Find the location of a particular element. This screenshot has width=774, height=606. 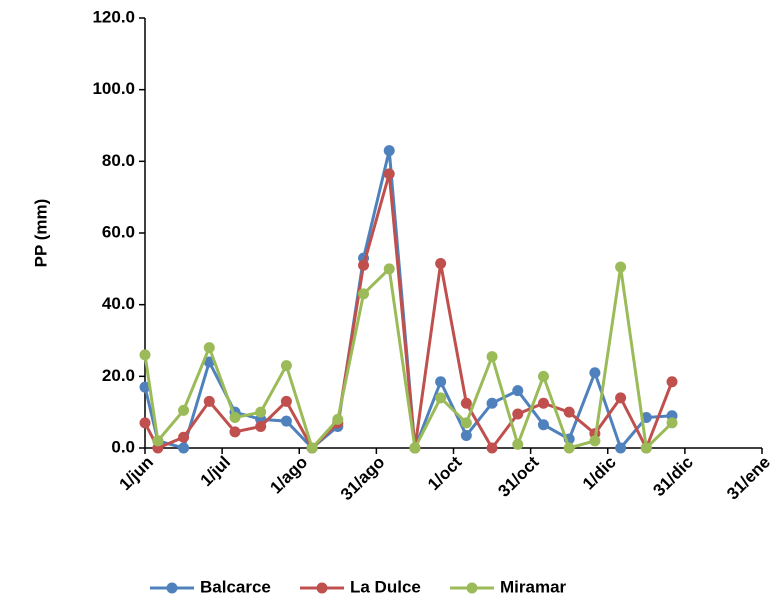

y-tick-label: 80.0 is located at coordinates (118, 160).